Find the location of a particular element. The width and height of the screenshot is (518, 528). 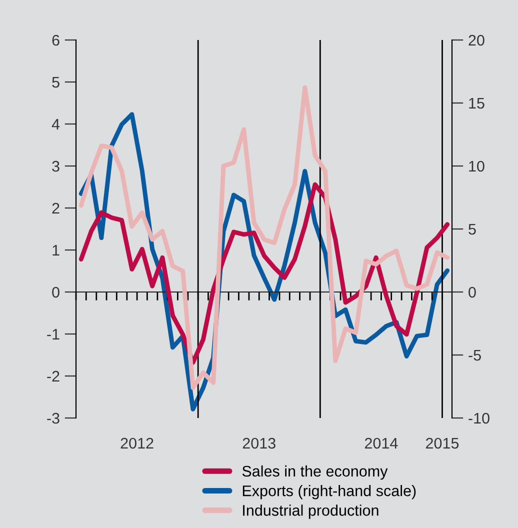

y-tick-label: 4 is located at coordinates (56, 124).